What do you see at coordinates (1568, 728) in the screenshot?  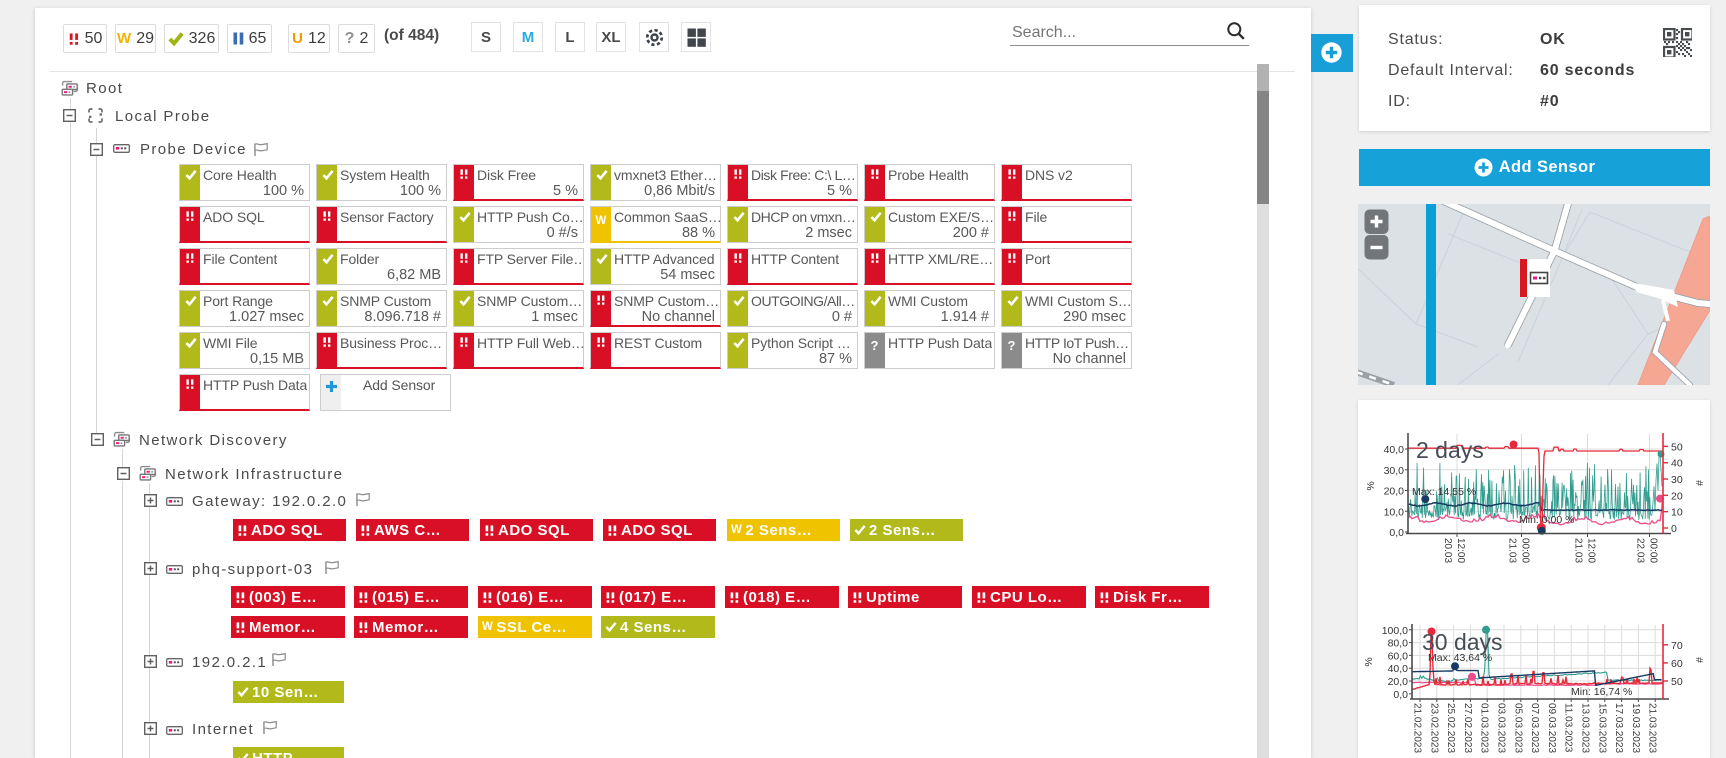 I see `svg-text: 11.03.2023` at bounding box center [1568, 728].